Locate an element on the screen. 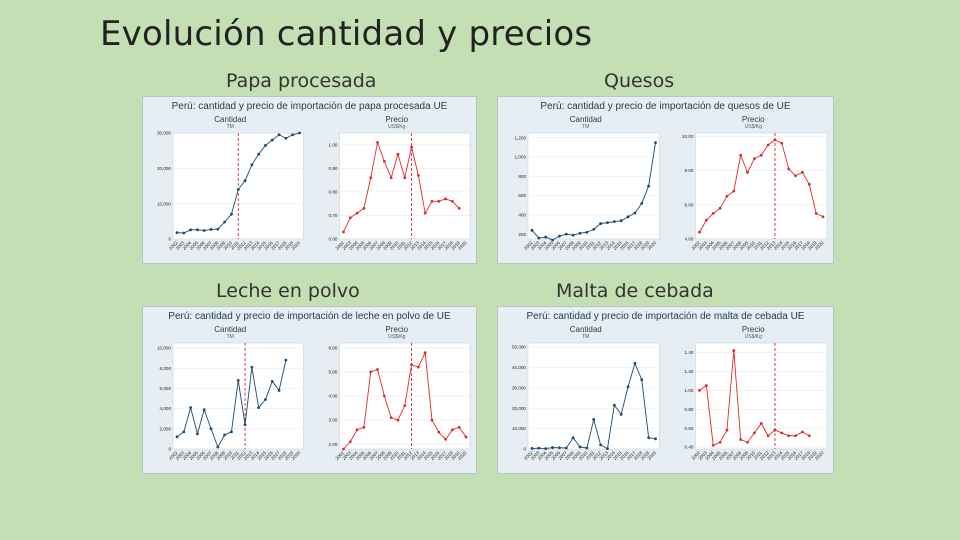 This screenshot has width=960, height=540. x-tick-label: 2014 is located at coordinates (610, 245).